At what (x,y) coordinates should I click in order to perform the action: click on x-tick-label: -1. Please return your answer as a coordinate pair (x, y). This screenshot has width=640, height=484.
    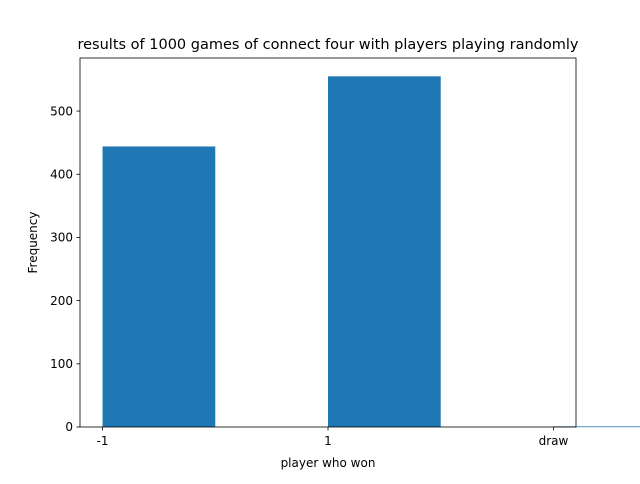
    Looking at the image, I should click on (103, 441).